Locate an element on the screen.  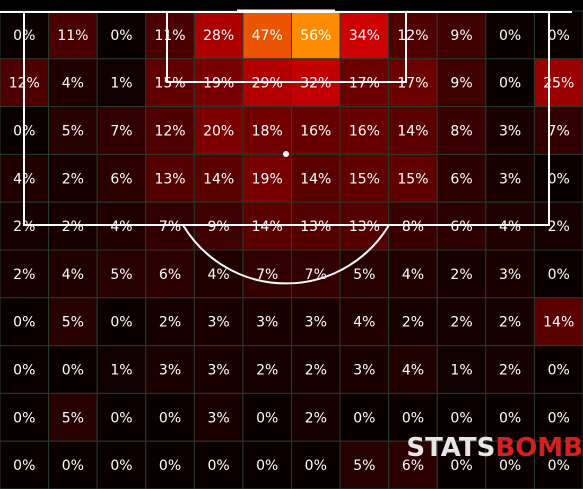
statsbomb-logo: STATSBOMB is located at coordinates (494, 448).